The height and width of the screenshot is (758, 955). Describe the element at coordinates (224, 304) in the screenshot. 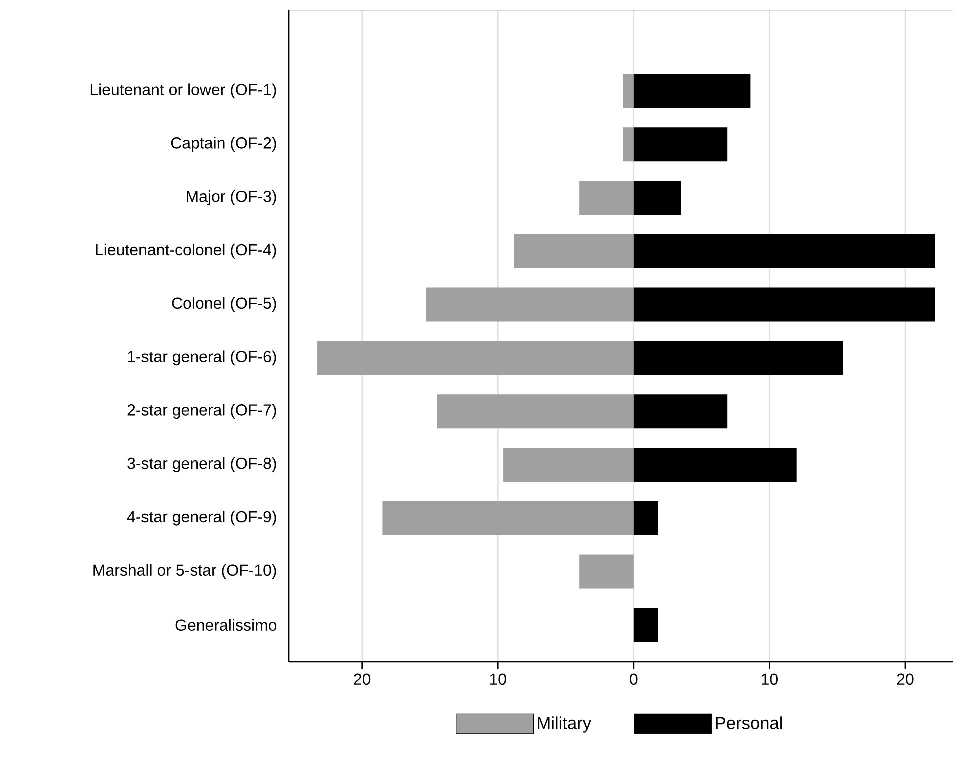

I see `y-tick-label: Colonel (OF-5)` at that location.